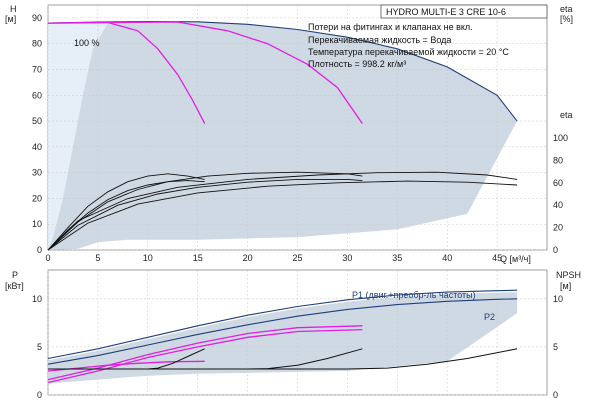 The image size is (600, 400). I want to click on y-tick-label: 40, so click(37, 147).